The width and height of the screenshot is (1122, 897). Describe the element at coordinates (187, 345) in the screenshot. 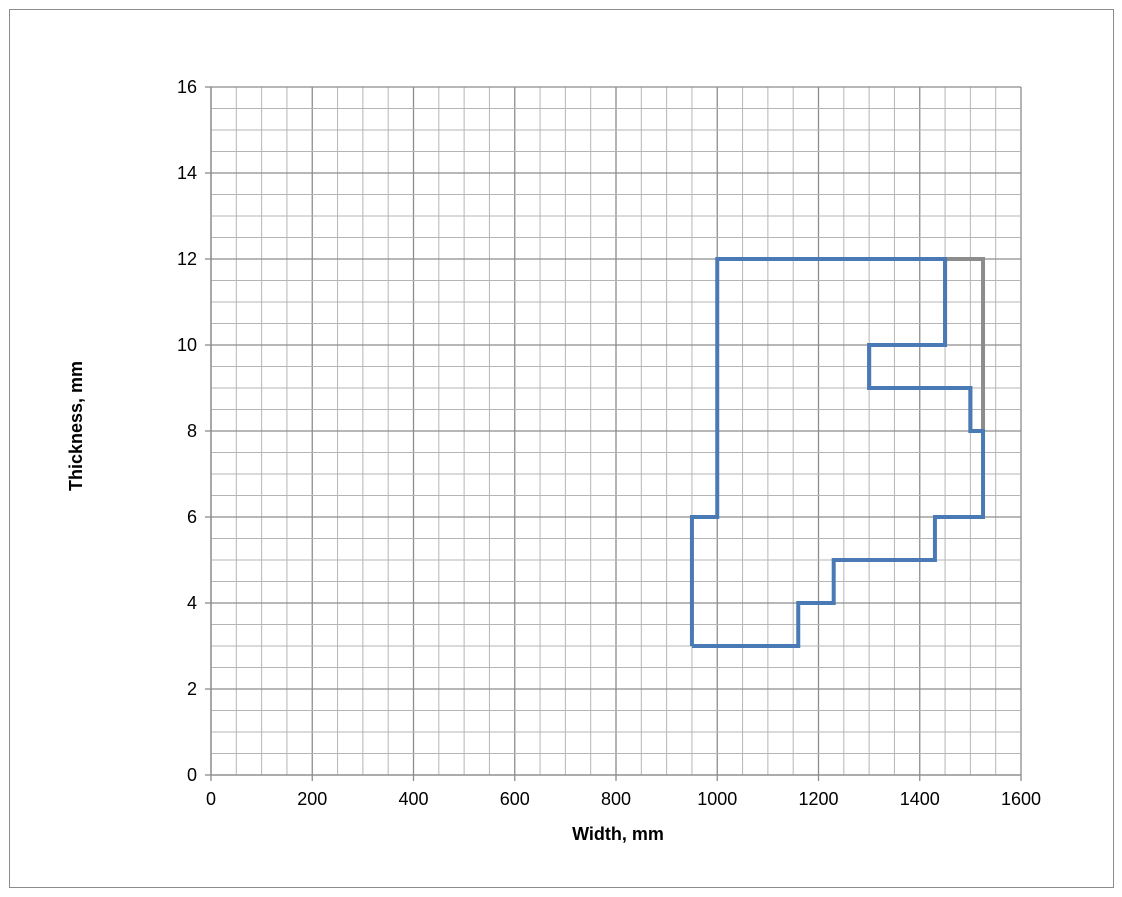

I see `y-tick-label: 10` at that location.